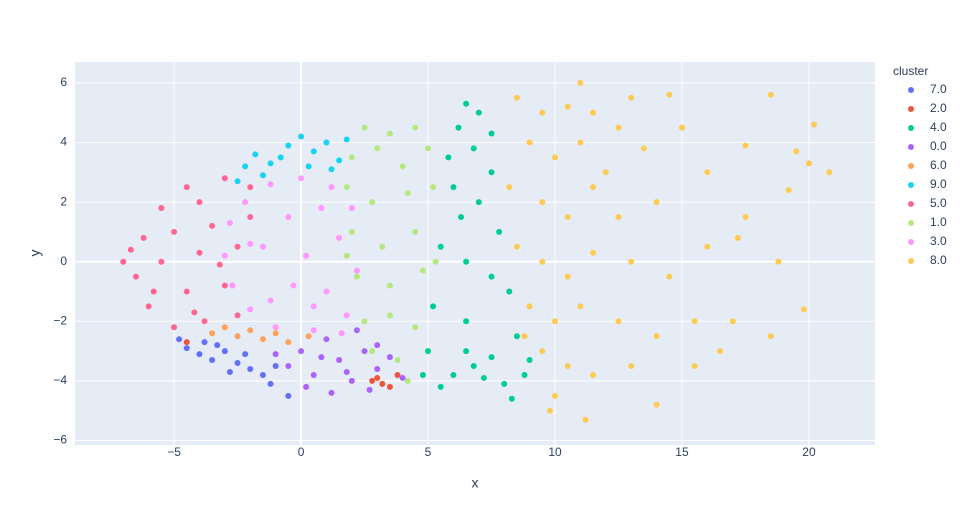 The height and width of the screenshot is (525, 966). What do you see at coordinates (938, 222) in the screenshot?
I see `legend-label: 1.0` at bounding box center [938, 222].